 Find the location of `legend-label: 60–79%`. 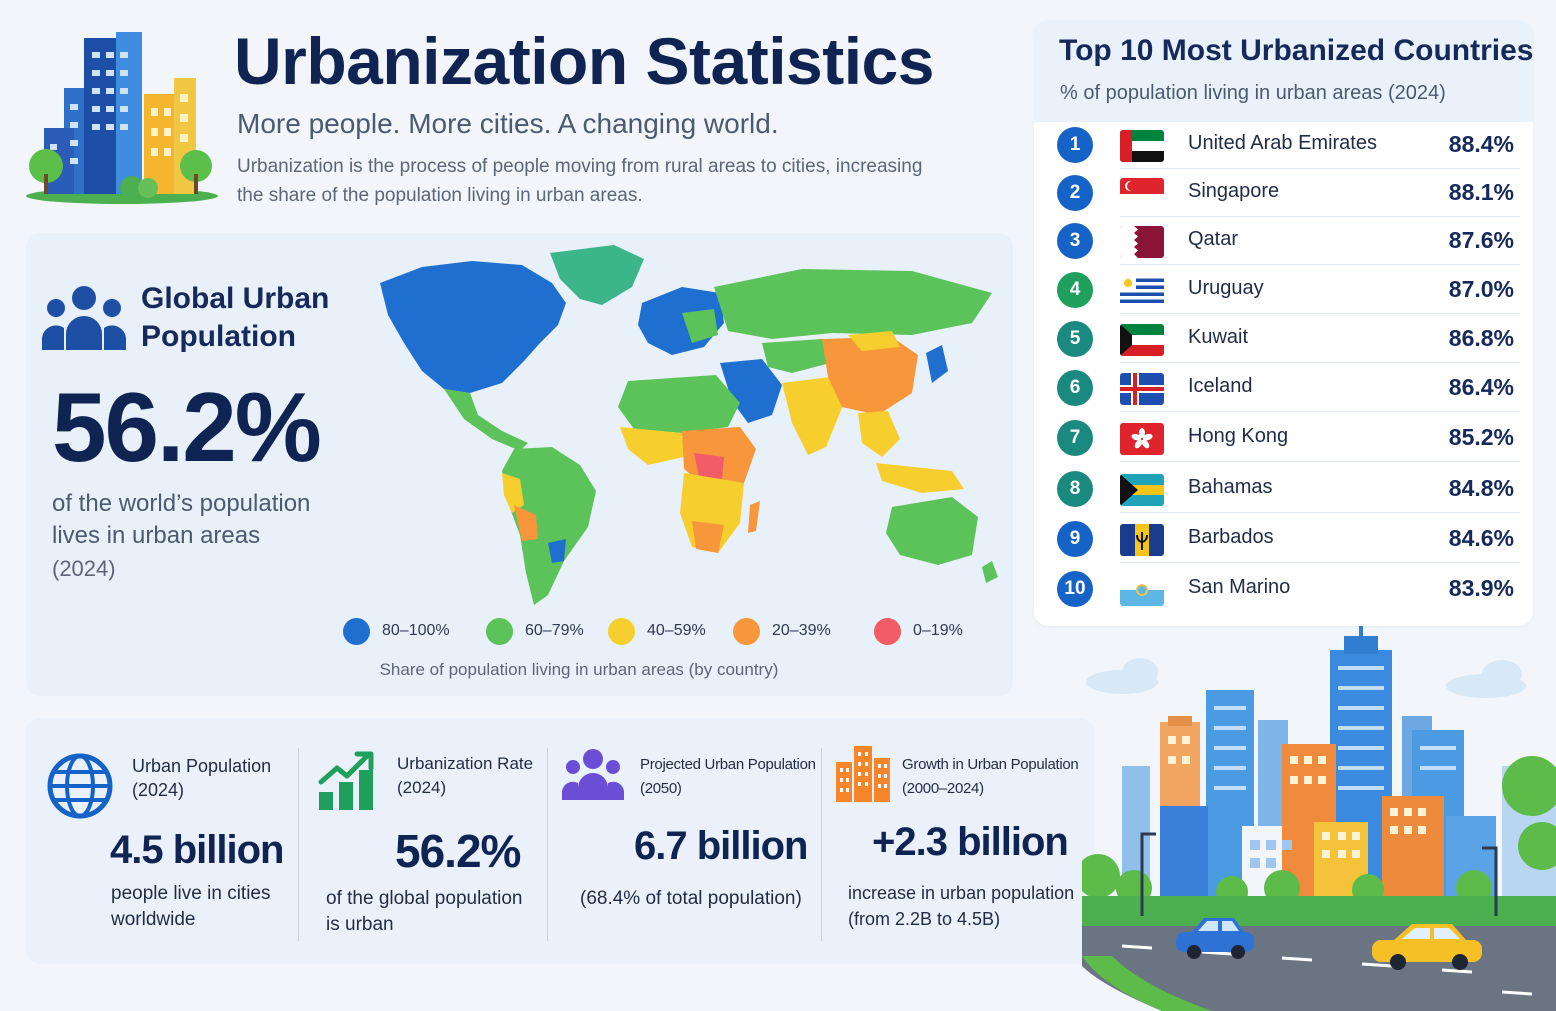

legend-label: 60–79% is located at coordinates (554, 630).